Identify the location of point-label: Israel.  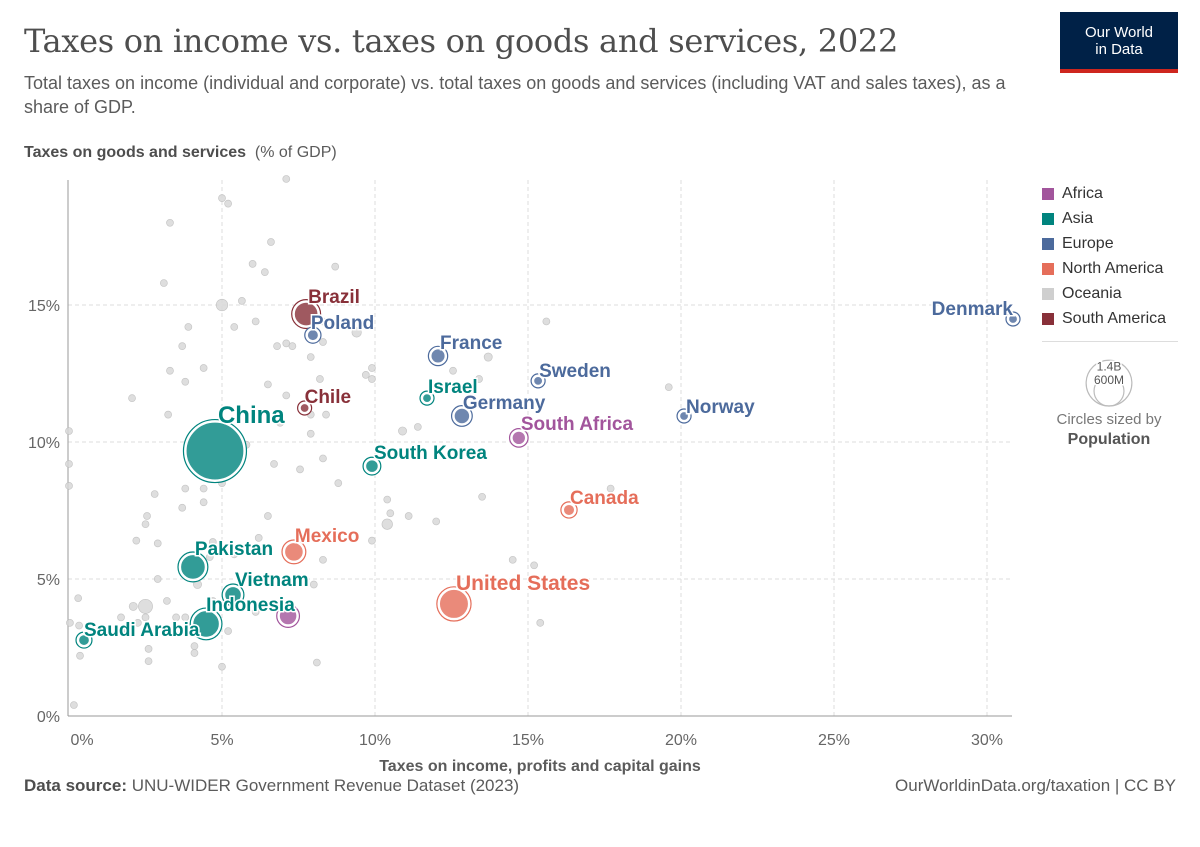
(453, 387).